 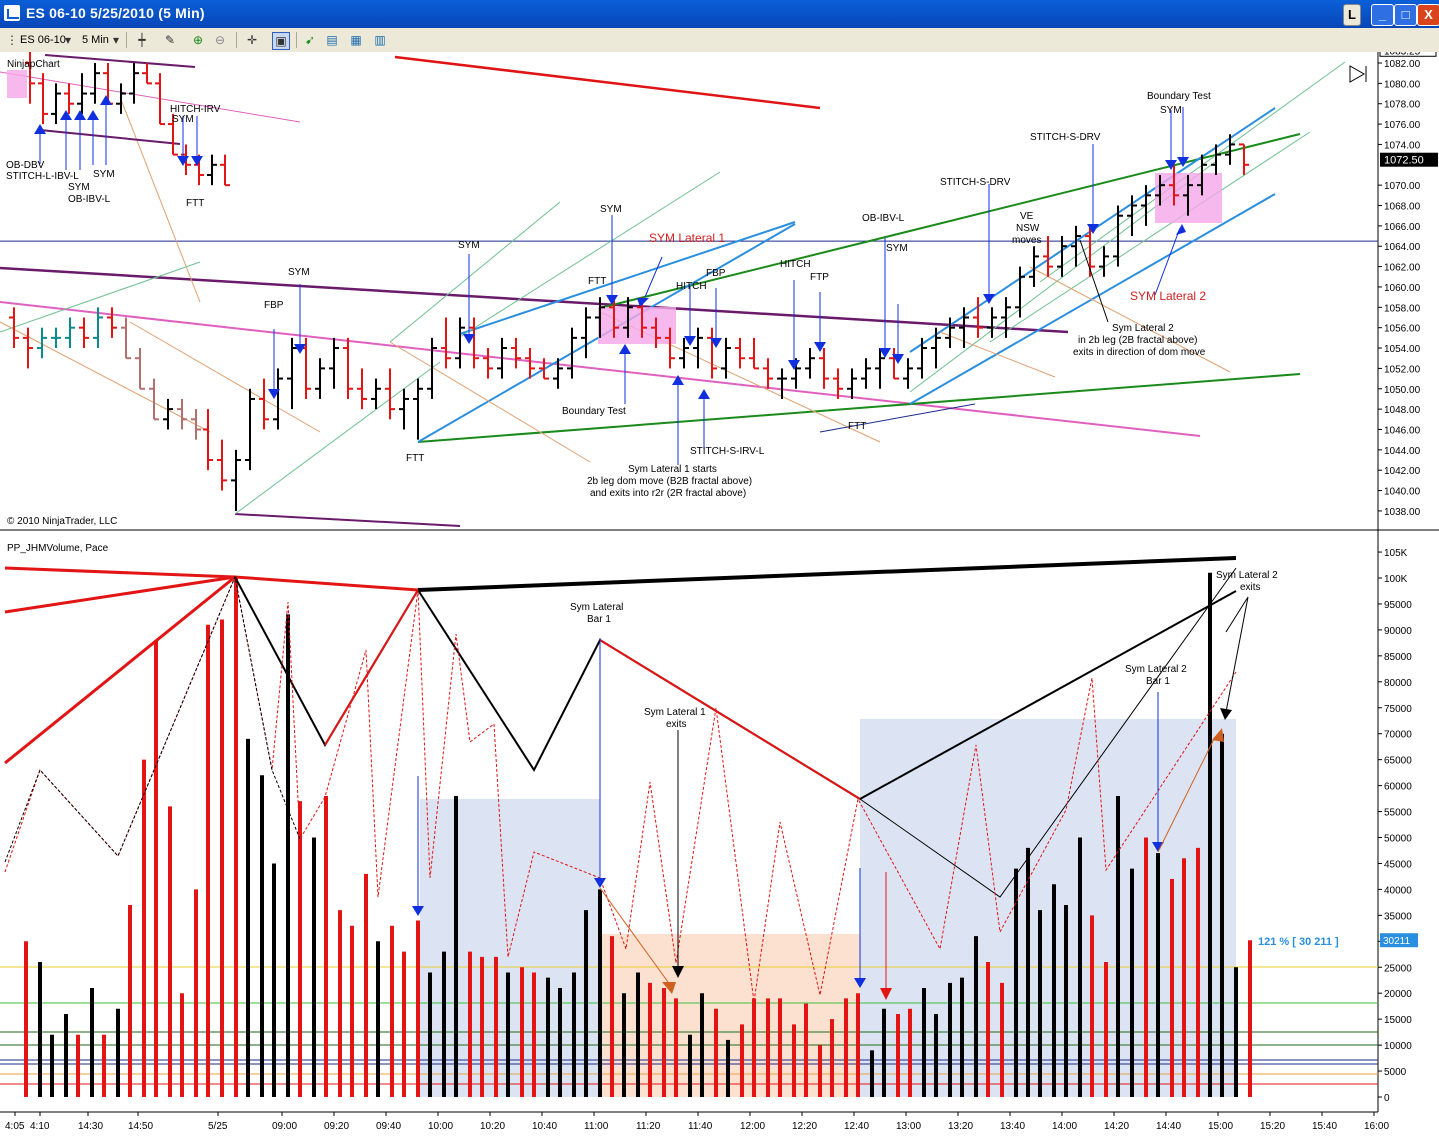 What do you see at coordinates (594, 411) in the screenshot?
I see `annotation-label: Boundary Test` at bounding box center [594, 411].